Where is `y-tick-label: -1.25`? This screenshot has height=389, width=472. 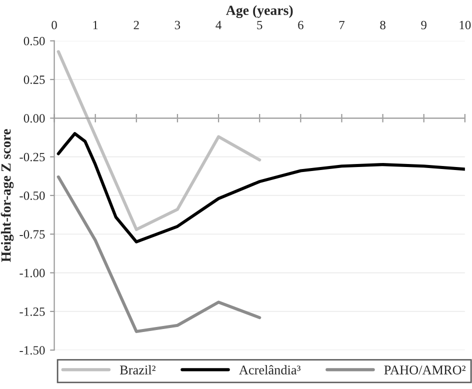 y-tick-label: -1.25 is located at coordinates (32, 312).